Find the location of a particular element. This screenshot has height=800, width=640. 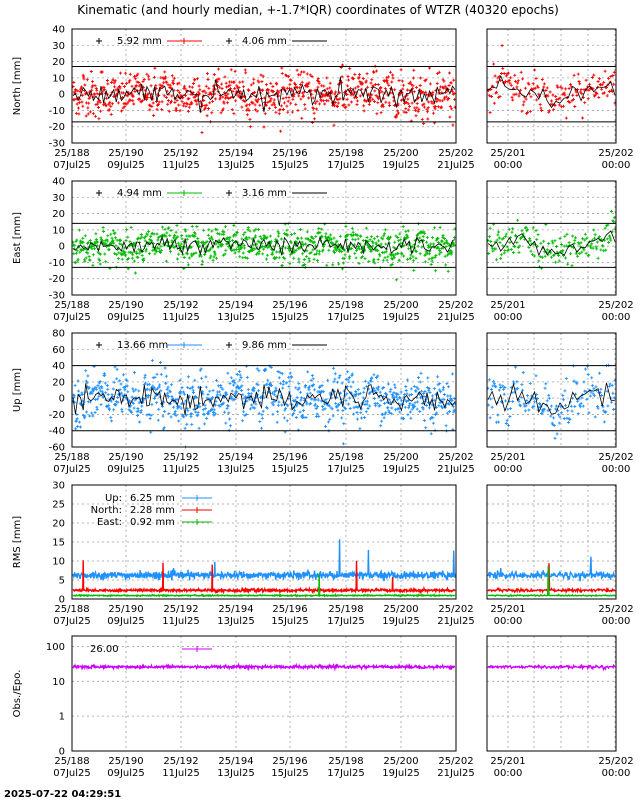

legend-label-points: 4.94 mm is located at coordinates (139, 193).